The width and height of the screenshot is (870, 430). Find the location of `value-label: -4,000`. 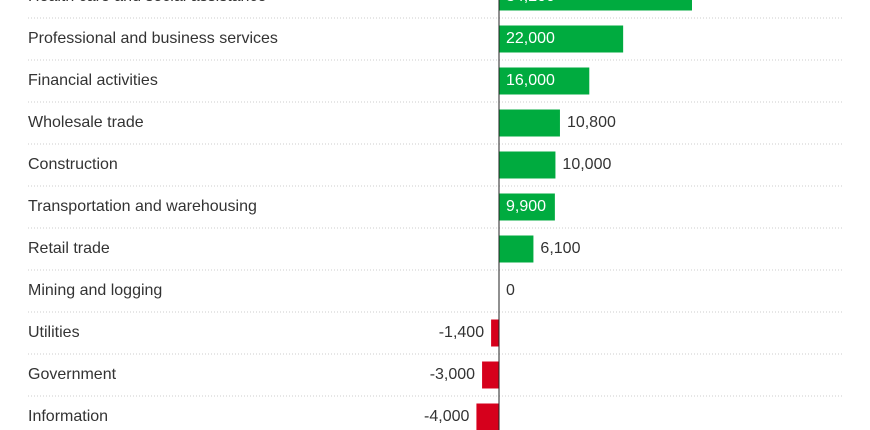

value-label: -4,000 is located at coordinates (446, 416).